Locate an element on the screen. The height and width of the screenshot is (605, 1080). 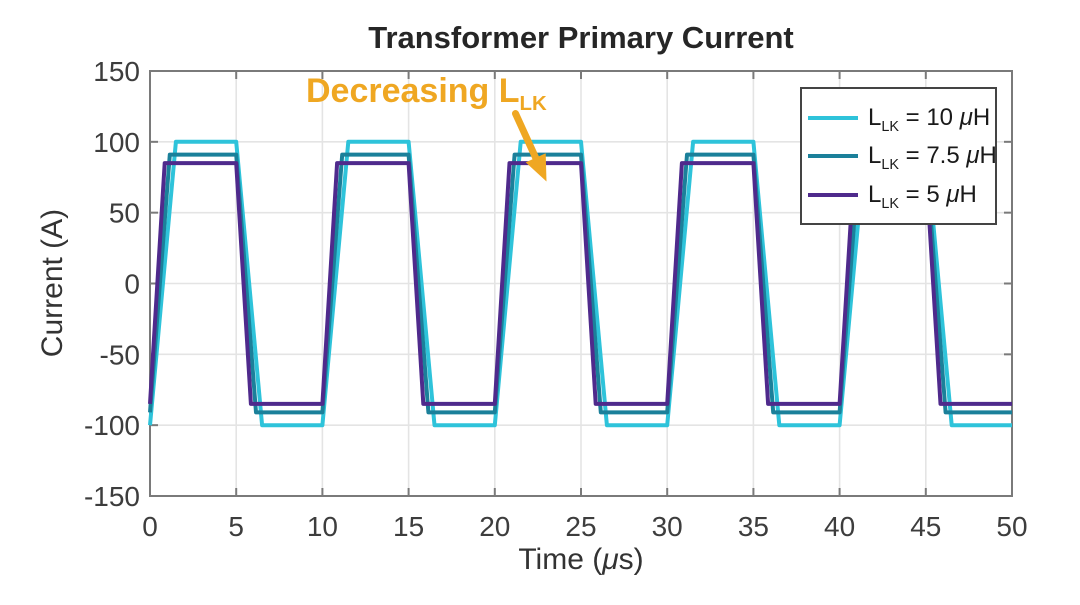
legend-label: LLK = 5 μH is located at coordinates (922, 196).